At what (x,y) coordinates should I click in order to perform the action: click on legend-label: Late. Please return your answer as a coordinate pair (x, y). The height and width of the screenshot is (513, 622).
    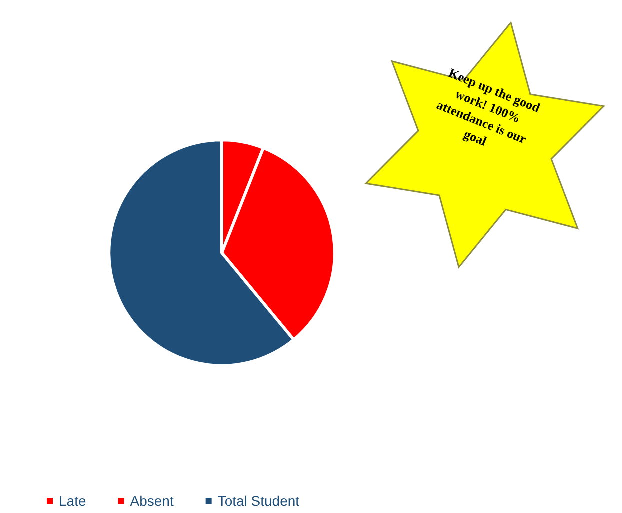
    Looking at the image, I should click on (72, 501).